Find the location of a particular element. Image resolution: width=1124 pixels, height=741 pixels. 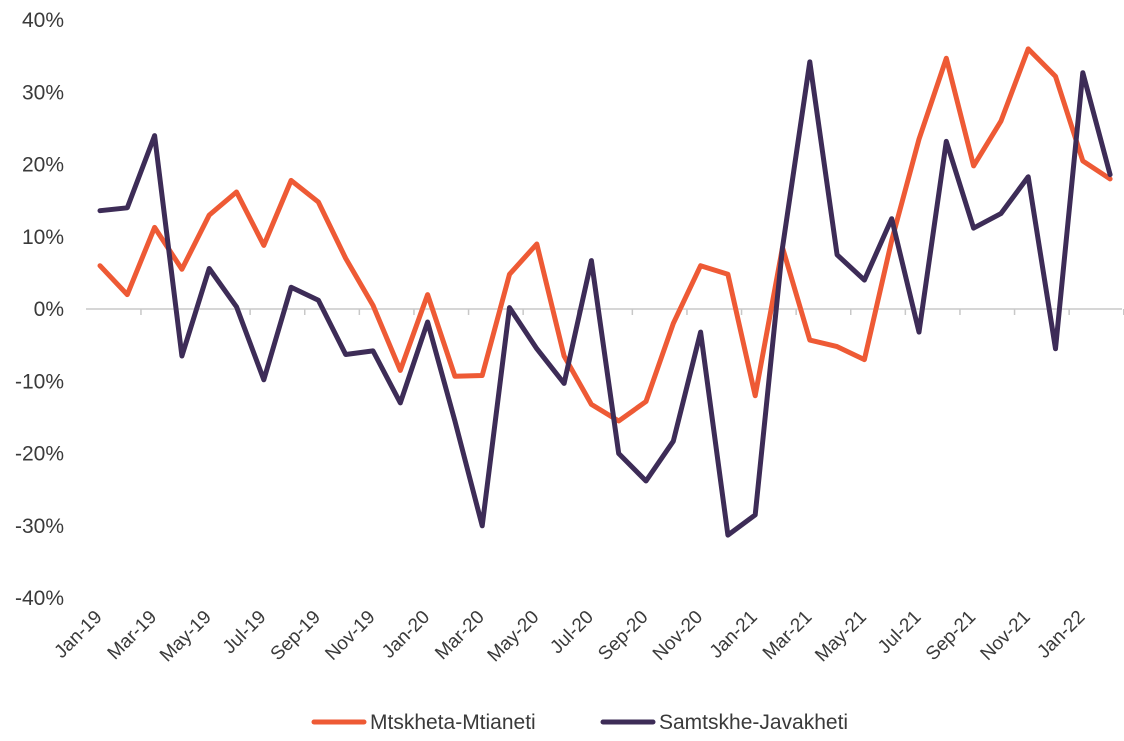

x-tick-label: Mar-19 is located at coordinates (132, 635).